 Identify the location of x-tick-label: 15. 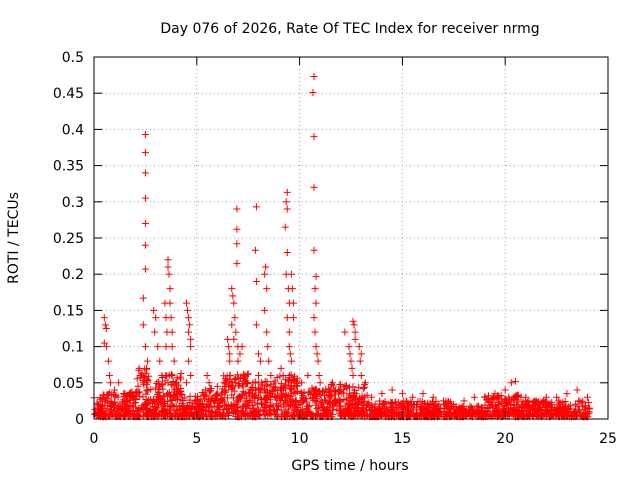
(402, 439).